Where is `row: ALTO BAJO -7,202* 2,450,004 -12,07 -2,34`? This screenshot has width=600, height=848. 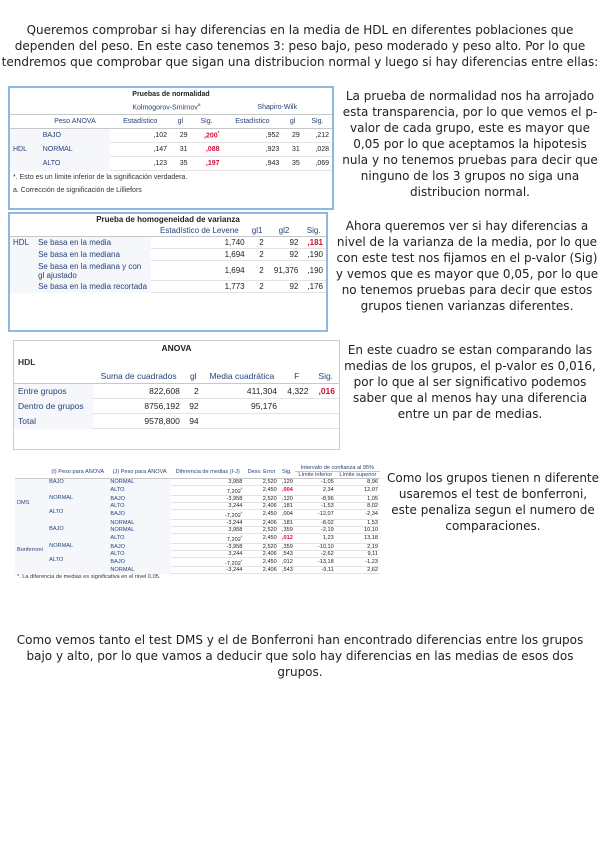 row: ALTO BAJO -7,202* 2,450,004 -12,07 -2,34 is located at coordinates (197, 518).